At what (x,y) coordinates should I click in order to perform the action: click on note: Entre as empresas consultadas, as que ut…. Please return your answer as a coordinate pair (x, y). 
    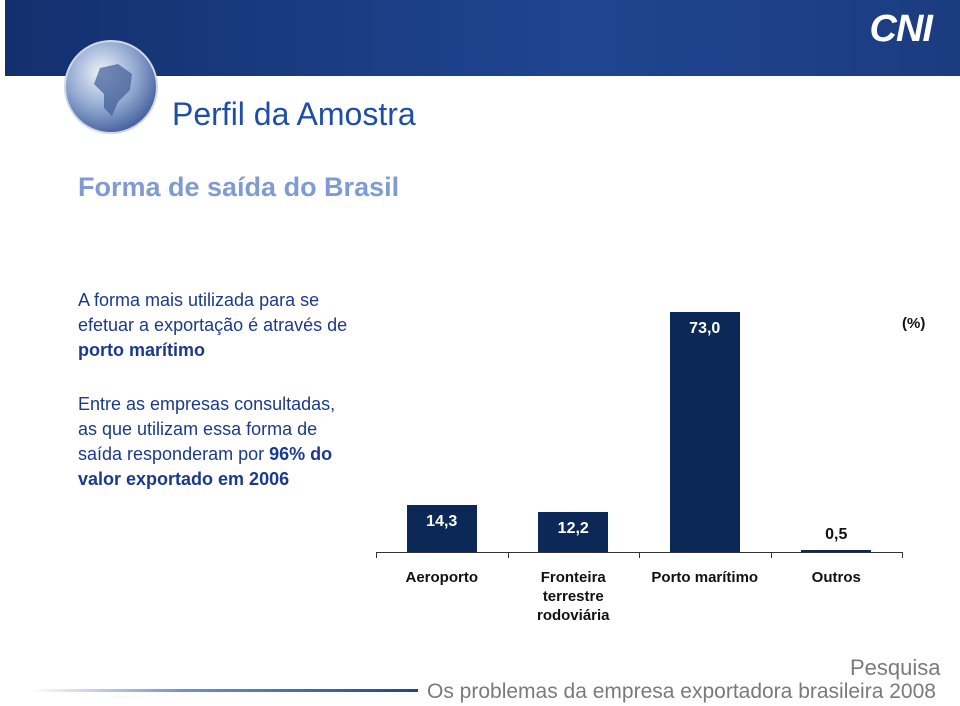
    Looking at the image, I should click on (215, 442).